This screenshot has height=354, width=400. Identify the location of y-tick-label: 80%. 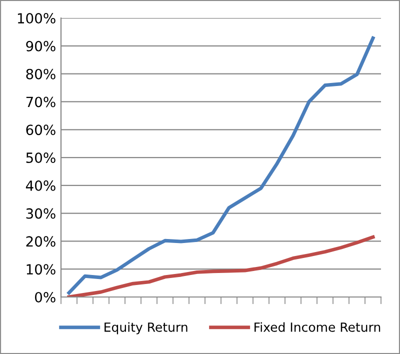
(41, 74).